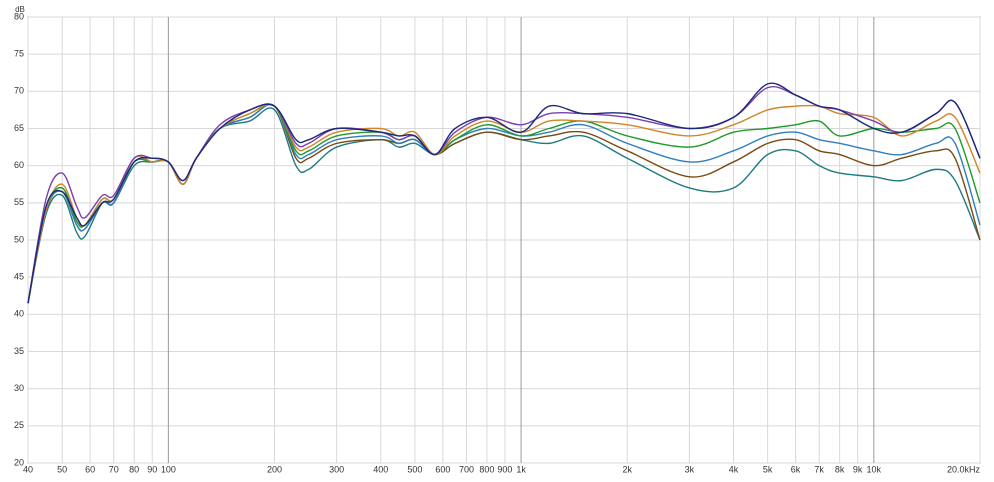 The height and width of the screenshot is (482, 994). What do you see at coordinates (19, 128) in the screenshot?
I see `y-tick-label: 65` at bounding box center [19, 128].